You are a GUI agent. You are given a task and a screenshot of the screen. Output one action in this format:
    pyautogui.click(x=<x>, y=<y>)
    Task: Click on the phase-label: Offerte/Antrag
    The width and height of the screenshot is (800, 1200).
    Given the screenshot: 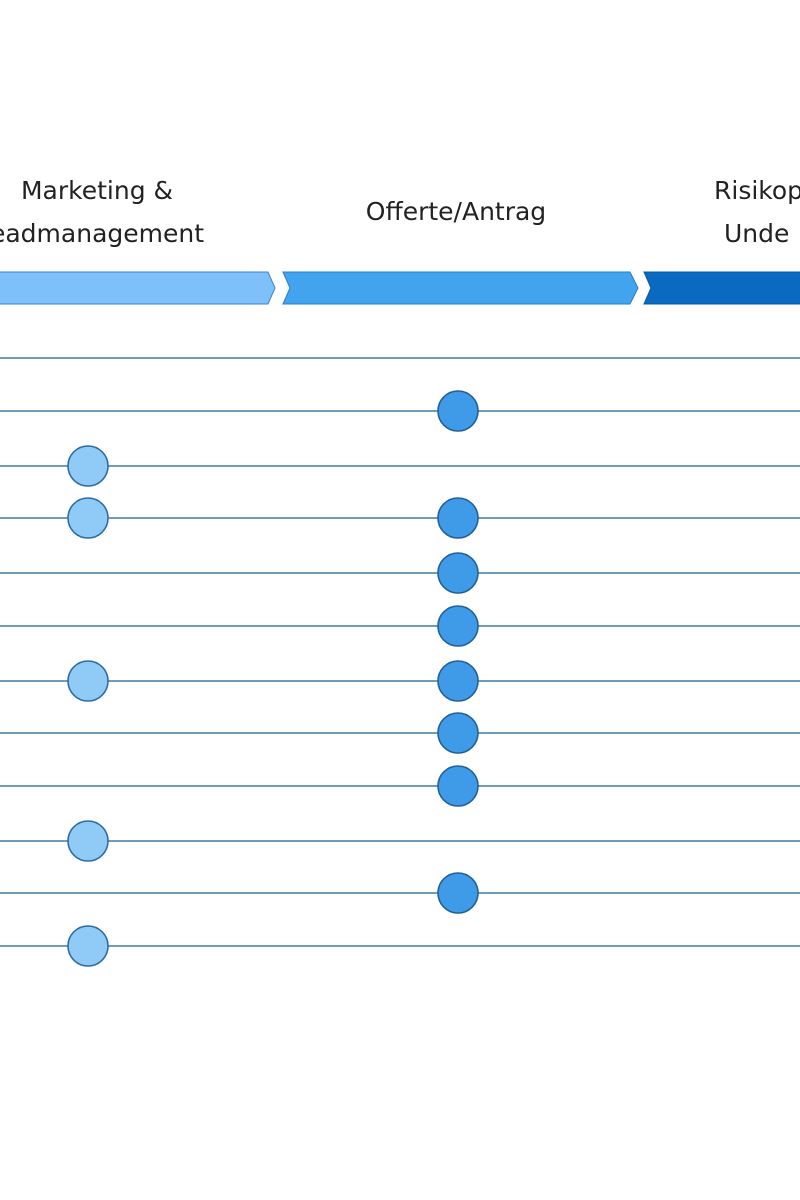 What is the action you would take?
    pyautogui.click(x=456, y=211)
    